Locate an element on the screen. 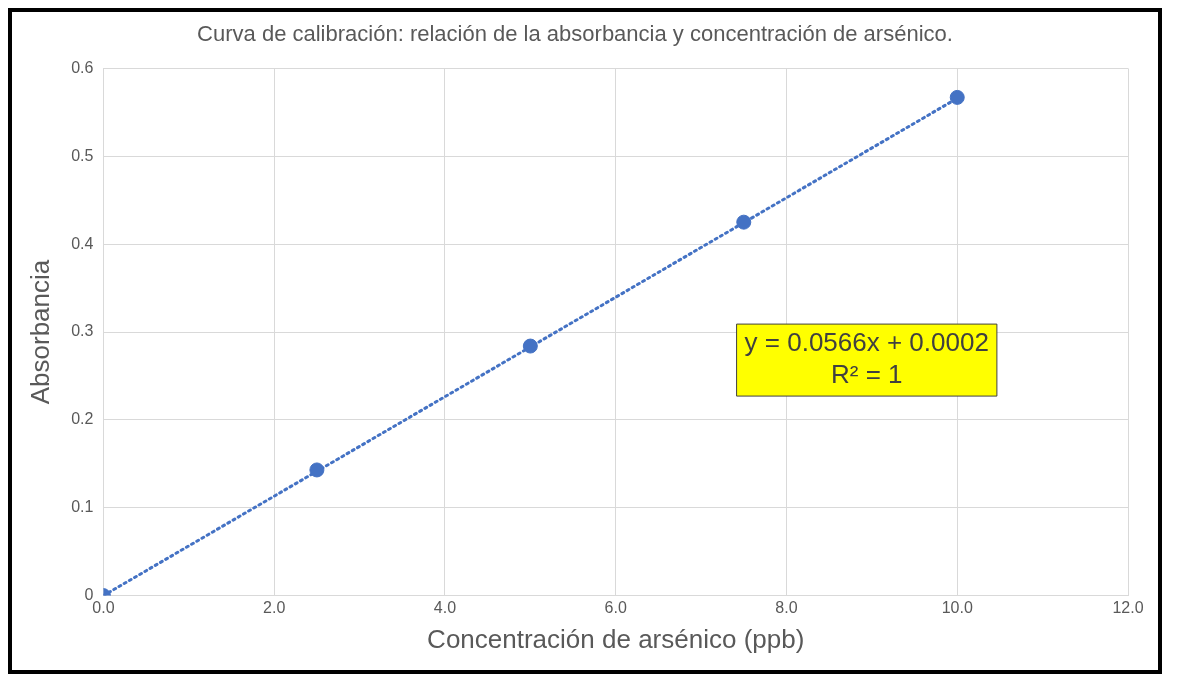 The width and height of the screenshot is (1178, 690). annotation: R² = 1 is located at coordinates (866, 374).